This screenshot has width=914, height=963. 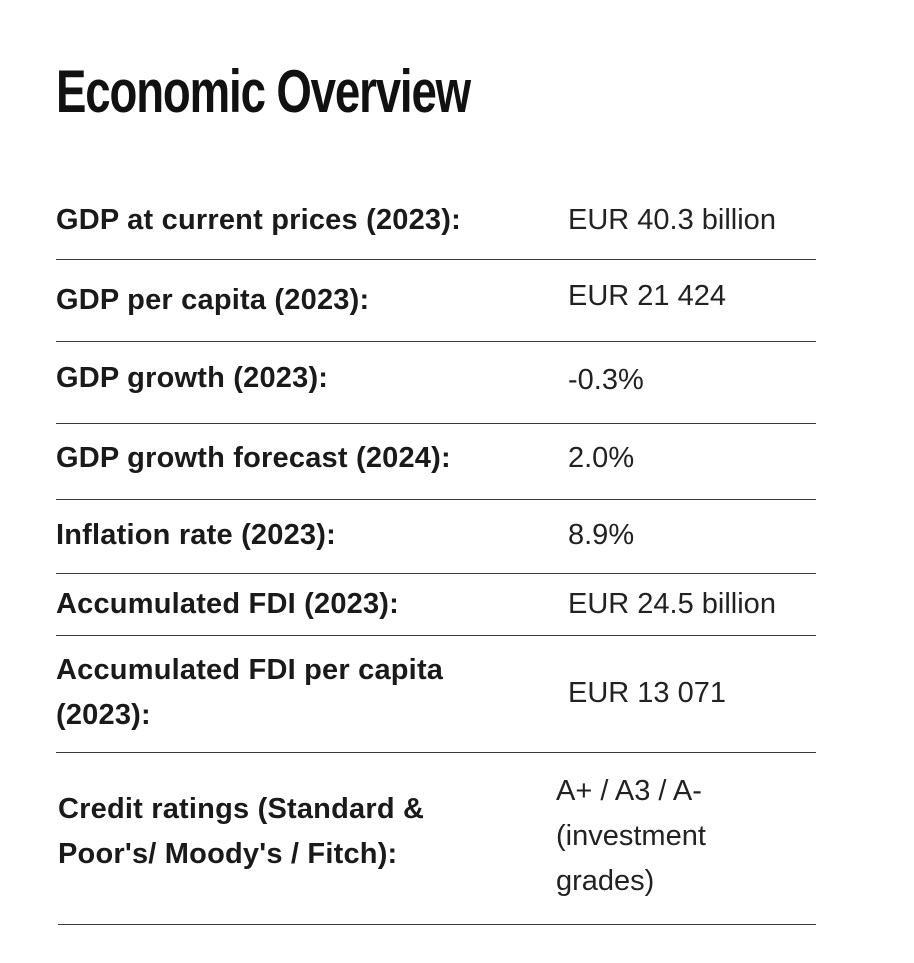 I want to click on row-label: Inflation rate (2023):, so click(x=196, y=535).